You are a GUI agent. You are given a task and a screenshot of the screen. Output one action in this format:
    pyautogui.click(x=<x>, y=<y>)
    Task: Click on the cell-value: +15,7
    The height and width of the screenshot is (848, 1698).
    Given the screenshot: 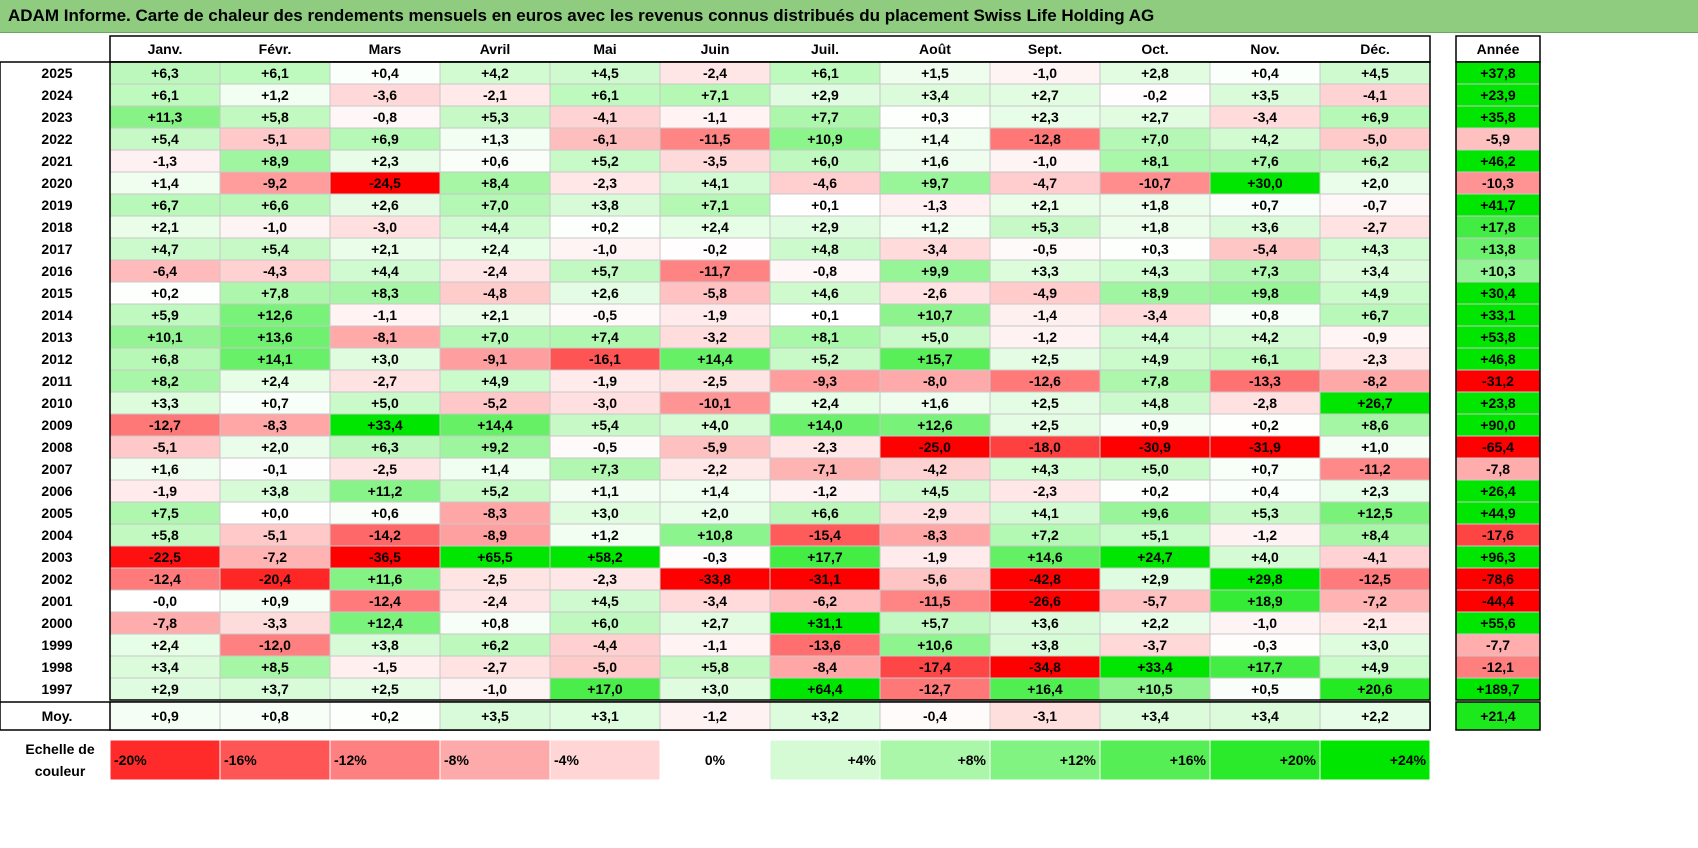 What is the action you would take?
    pyautogui.click(x=935, y=359)
    